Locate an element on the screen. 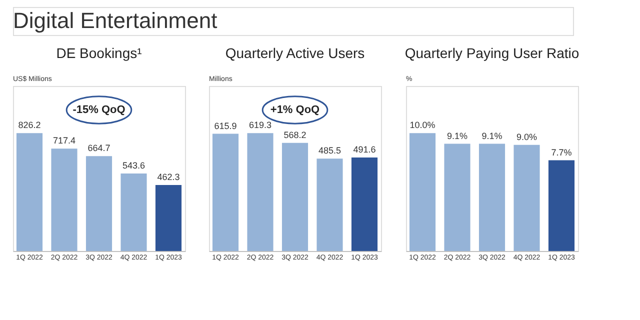  data-label: 619.3 is located at coordinates (260, 125).